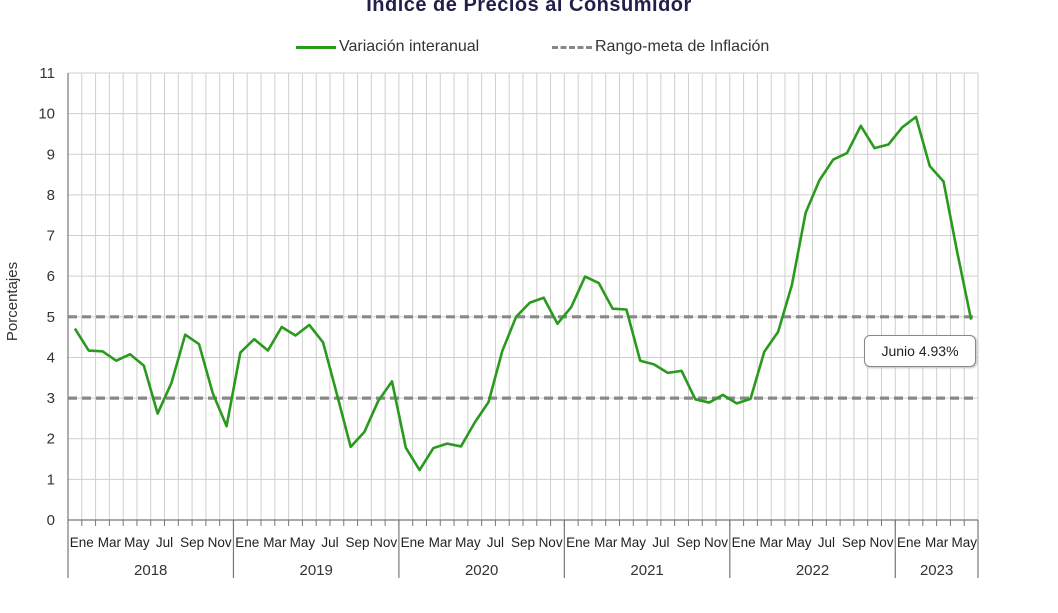 This screenshot has height=613, width=1058. Describe the element at coordinates (936, 570) in the screenshot. I see `year-label: 2023` at that location.